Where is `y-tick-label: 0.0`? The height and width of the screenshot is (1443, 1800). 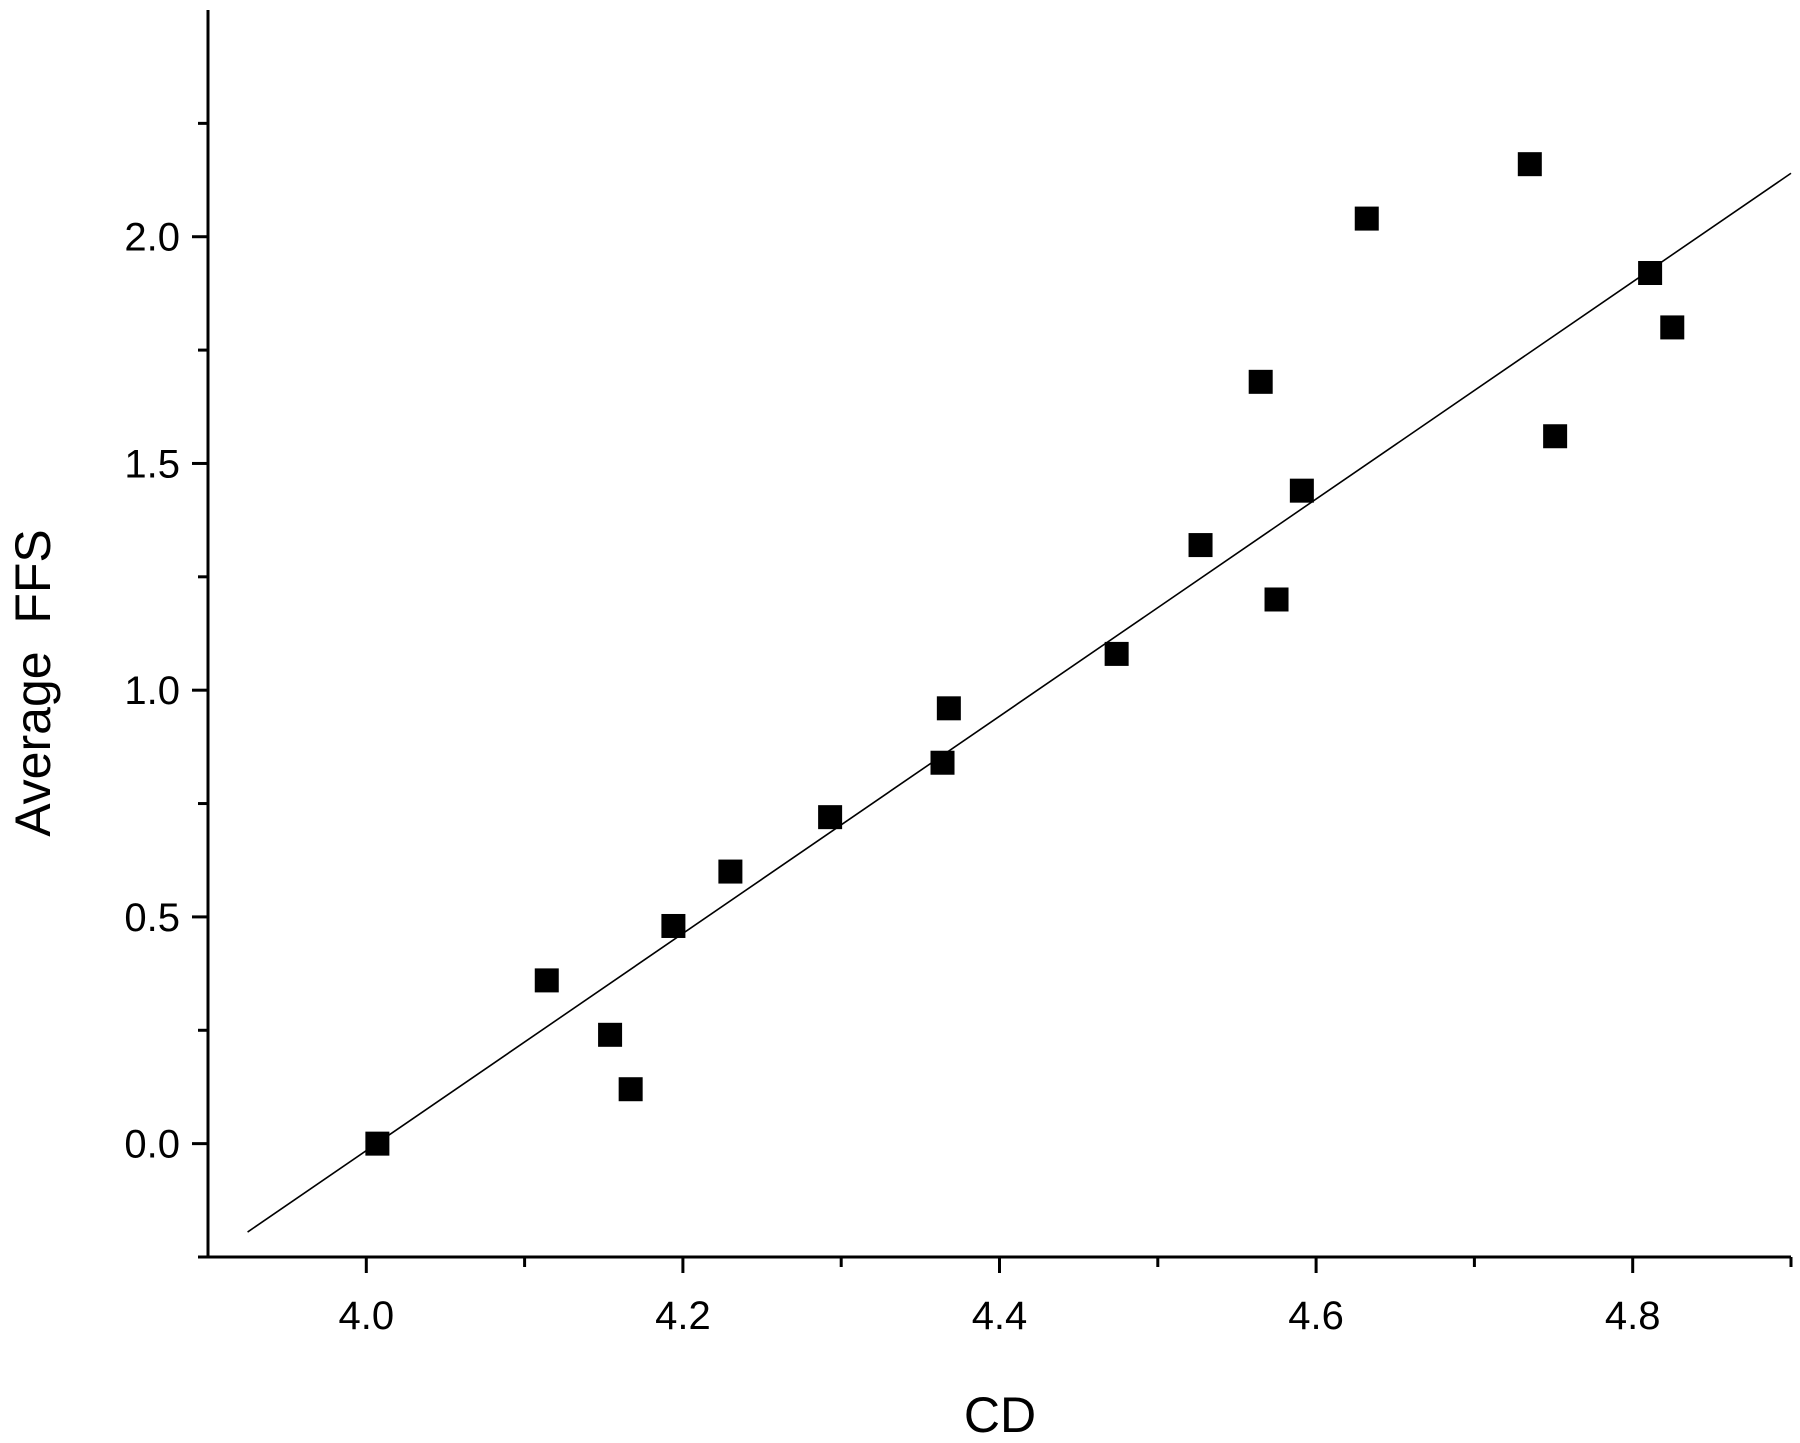
y-tick-label: 0.0 is located at coordinates (152, 1145).